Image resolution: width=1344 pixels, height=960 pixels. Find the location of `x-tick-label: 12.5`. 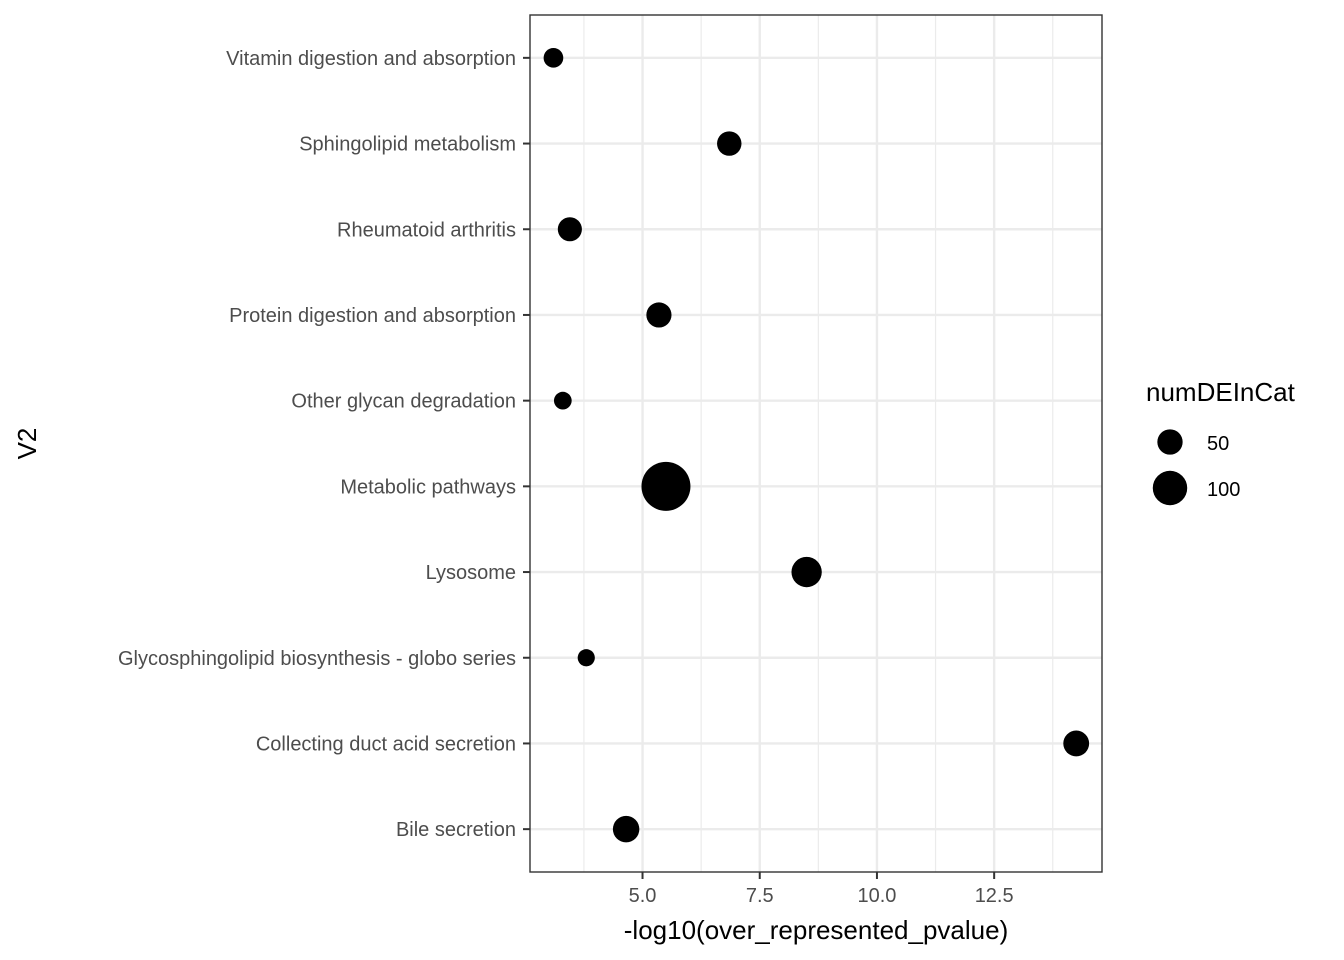

x-tick-label: 12.5 is located at coordinates (994, 896).